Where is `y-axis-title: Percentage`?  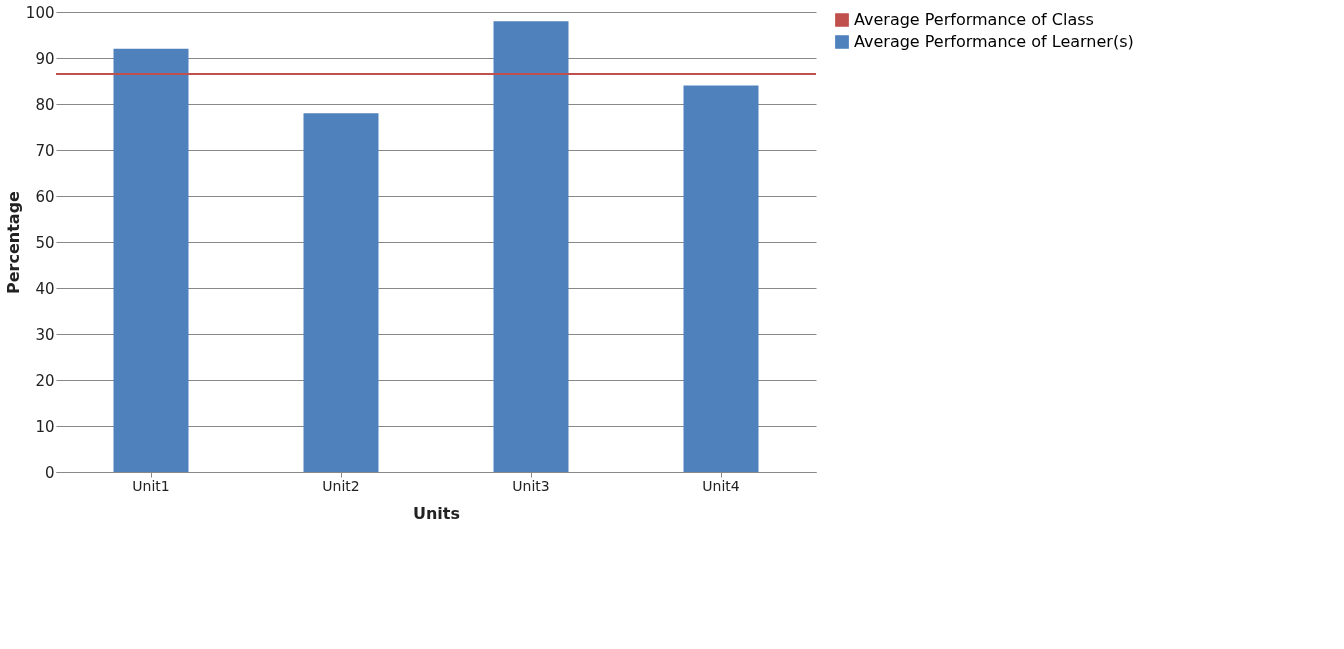
y-axis-title: Percentage is located at coordinates (13, 242).